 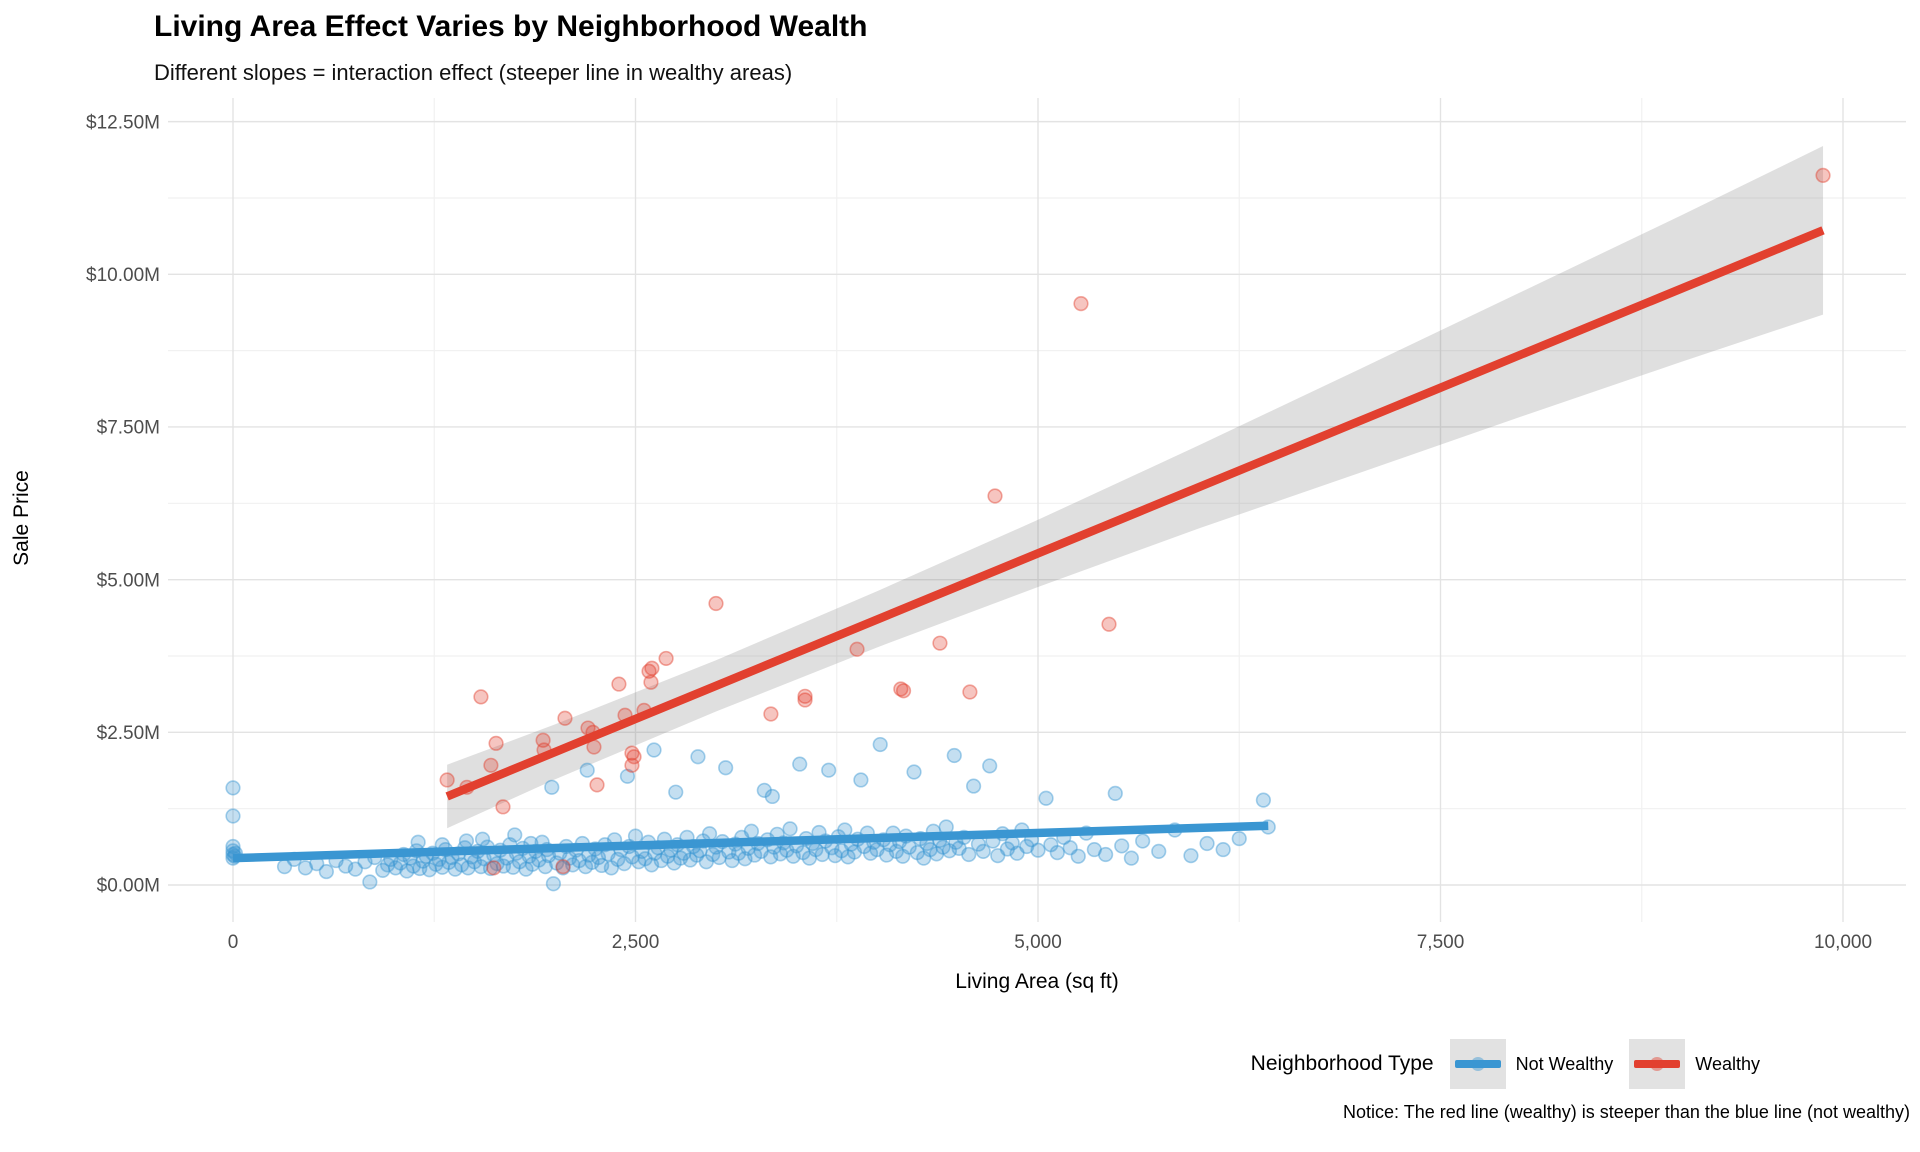 What do you see at coordinates (636, 942) in the screenshot?
I see `x-tick-label: 2,500` at bounding box center [636, 942].